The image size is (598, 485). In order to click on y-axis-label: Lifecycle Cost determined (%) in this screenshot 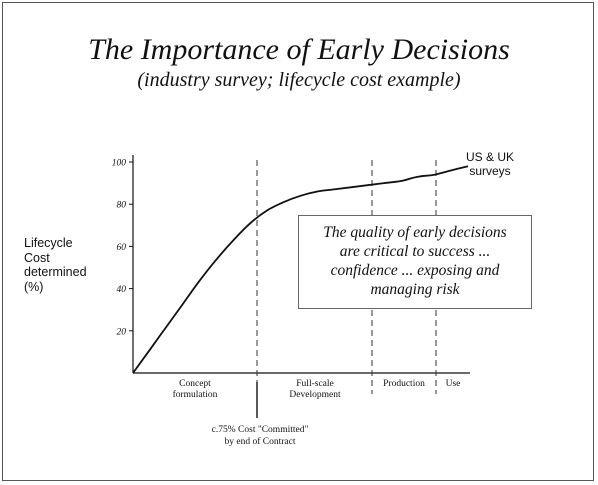, I will do `click(55, 265)`.